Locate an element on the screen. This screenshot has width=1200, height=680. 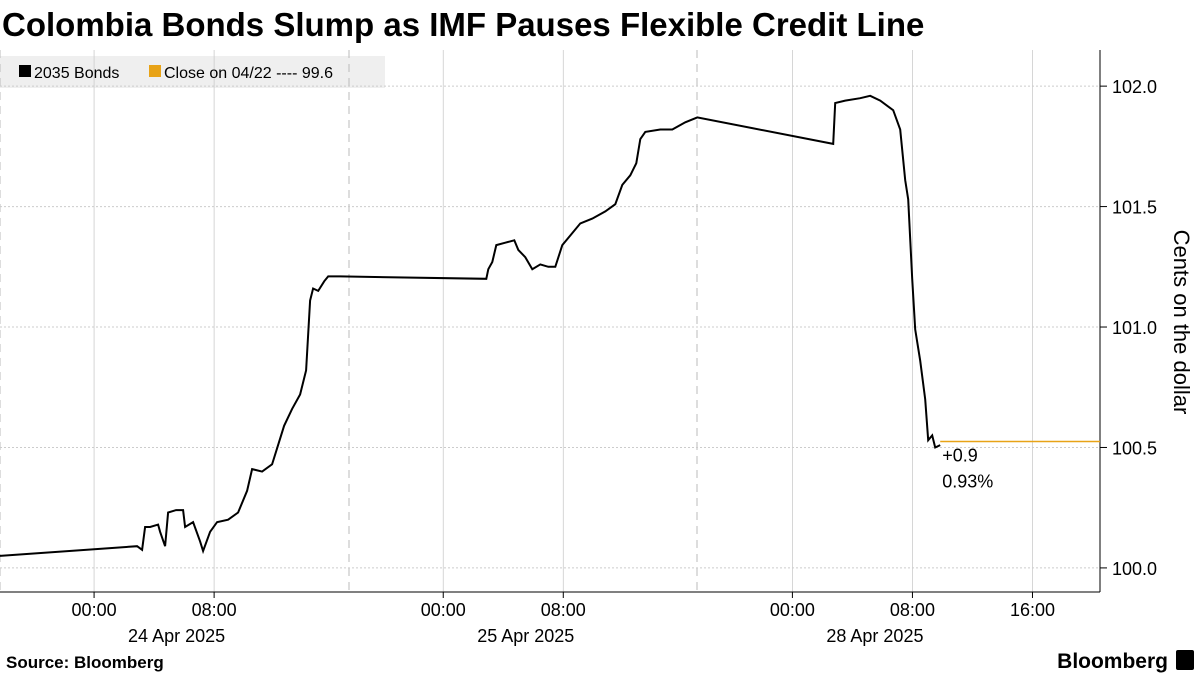
legend-box is located at coordinates (192, 72).